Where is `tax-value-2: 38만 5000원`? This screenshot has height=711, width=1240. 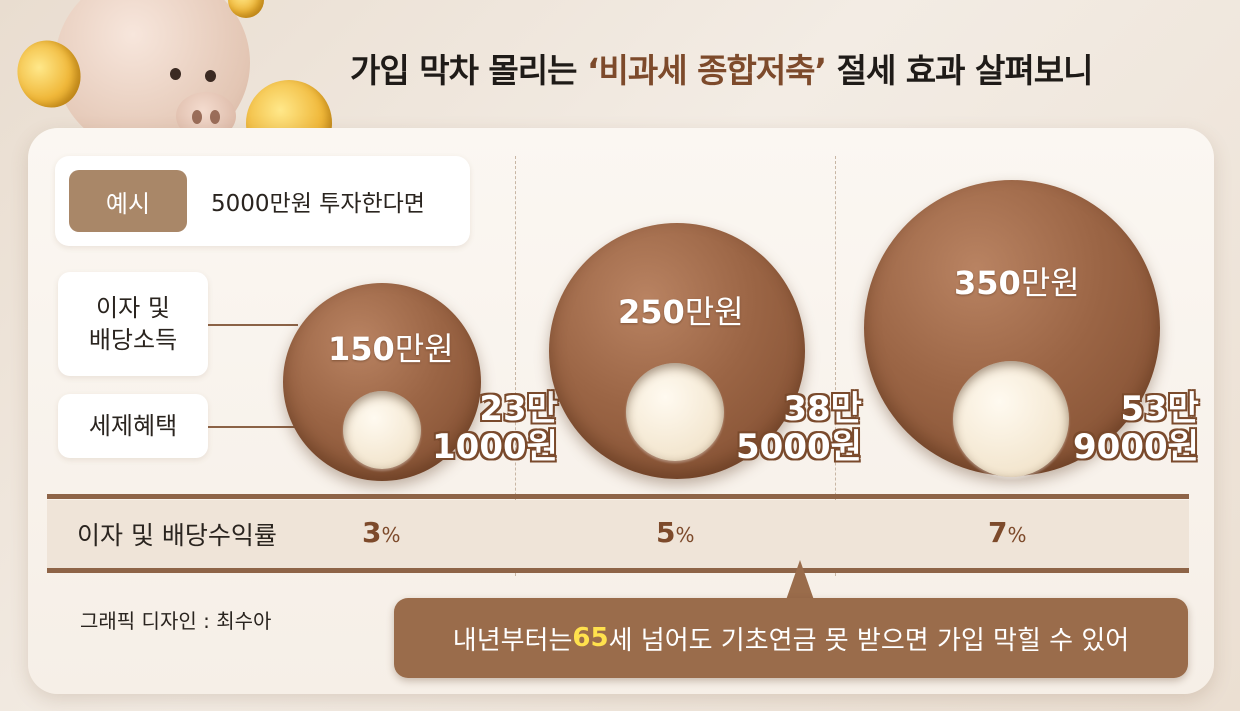 tax-value-2: 38만 5000원 is located at coordinates (799, 428).